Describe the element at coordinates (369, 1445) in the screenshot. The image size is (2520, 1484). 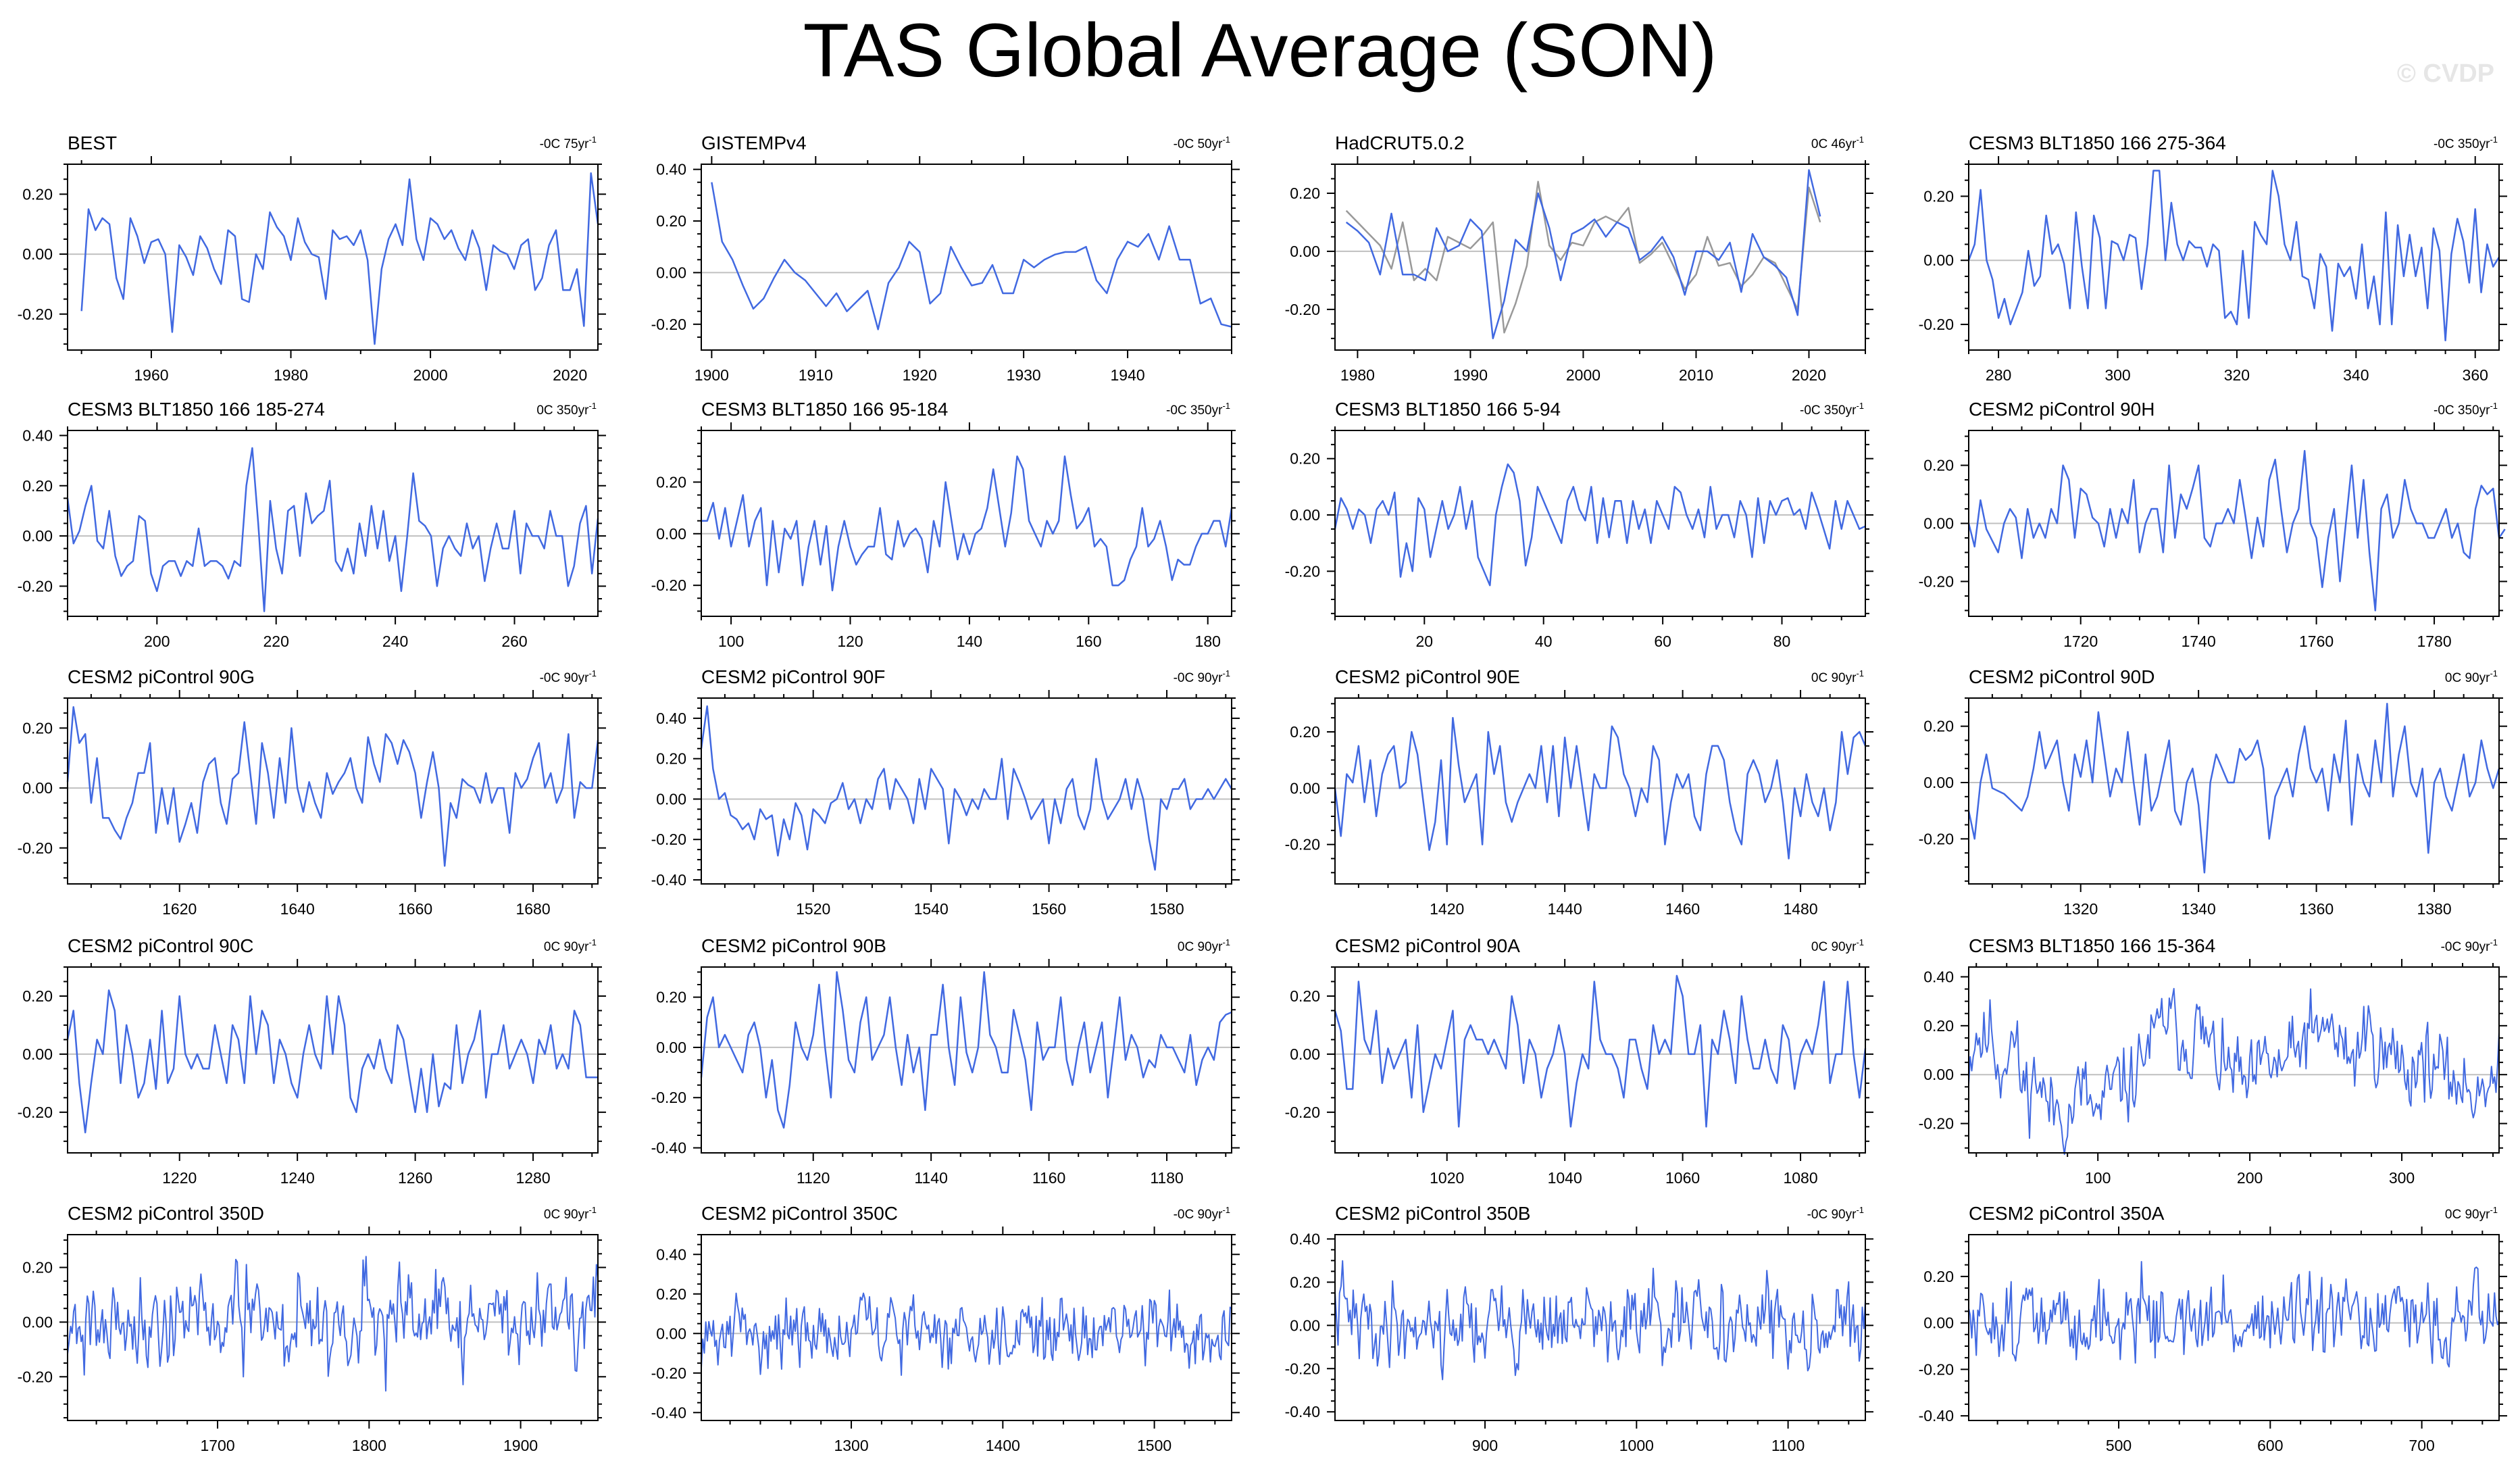
I see `x-tick-label: 1800` at that location.